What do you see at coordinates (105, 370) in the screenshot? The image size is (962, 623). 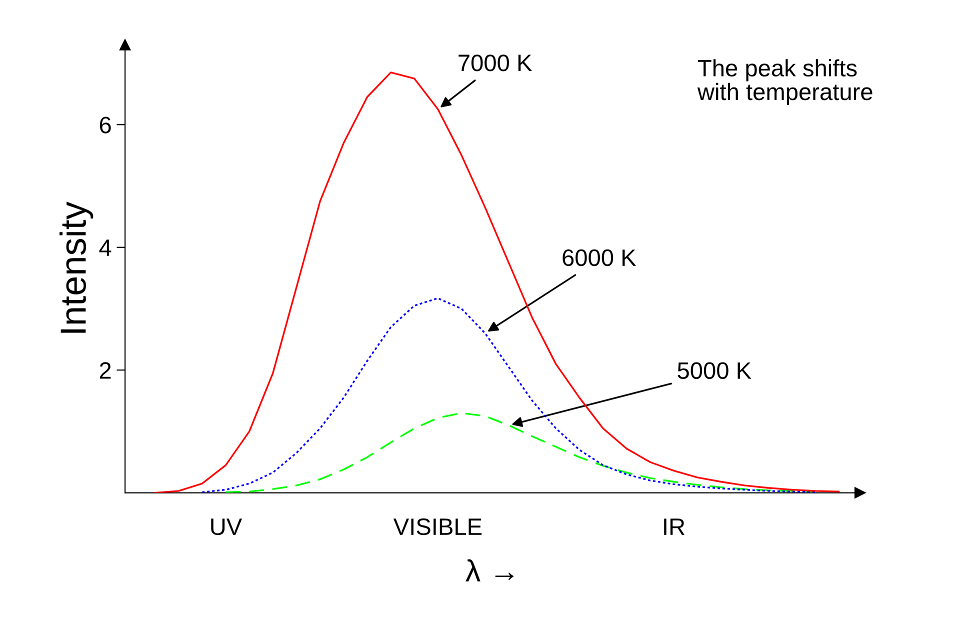 I see `y-tick-label: 2` at bounding box center [105, 370].